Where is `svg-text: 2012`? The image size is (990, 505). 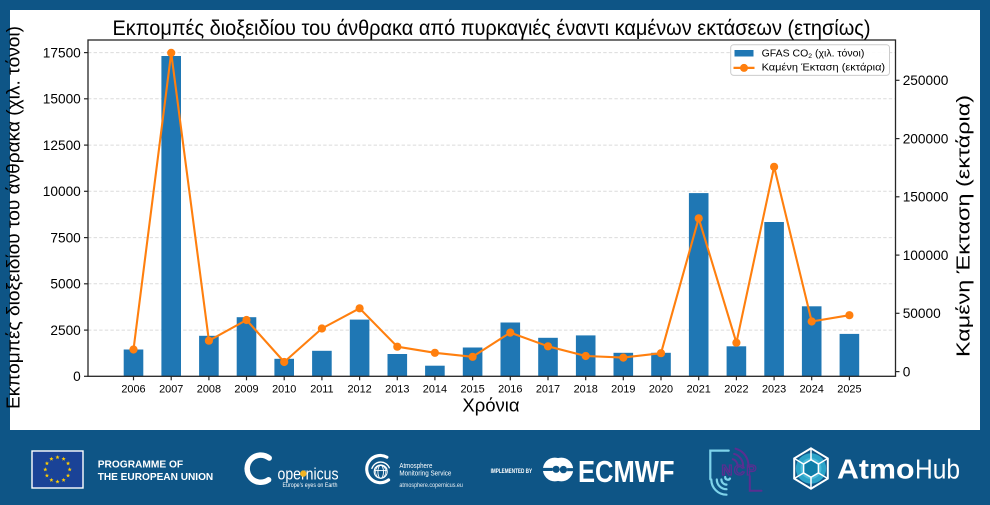
svg-text: 2012 is located at coordinates (359, 390).